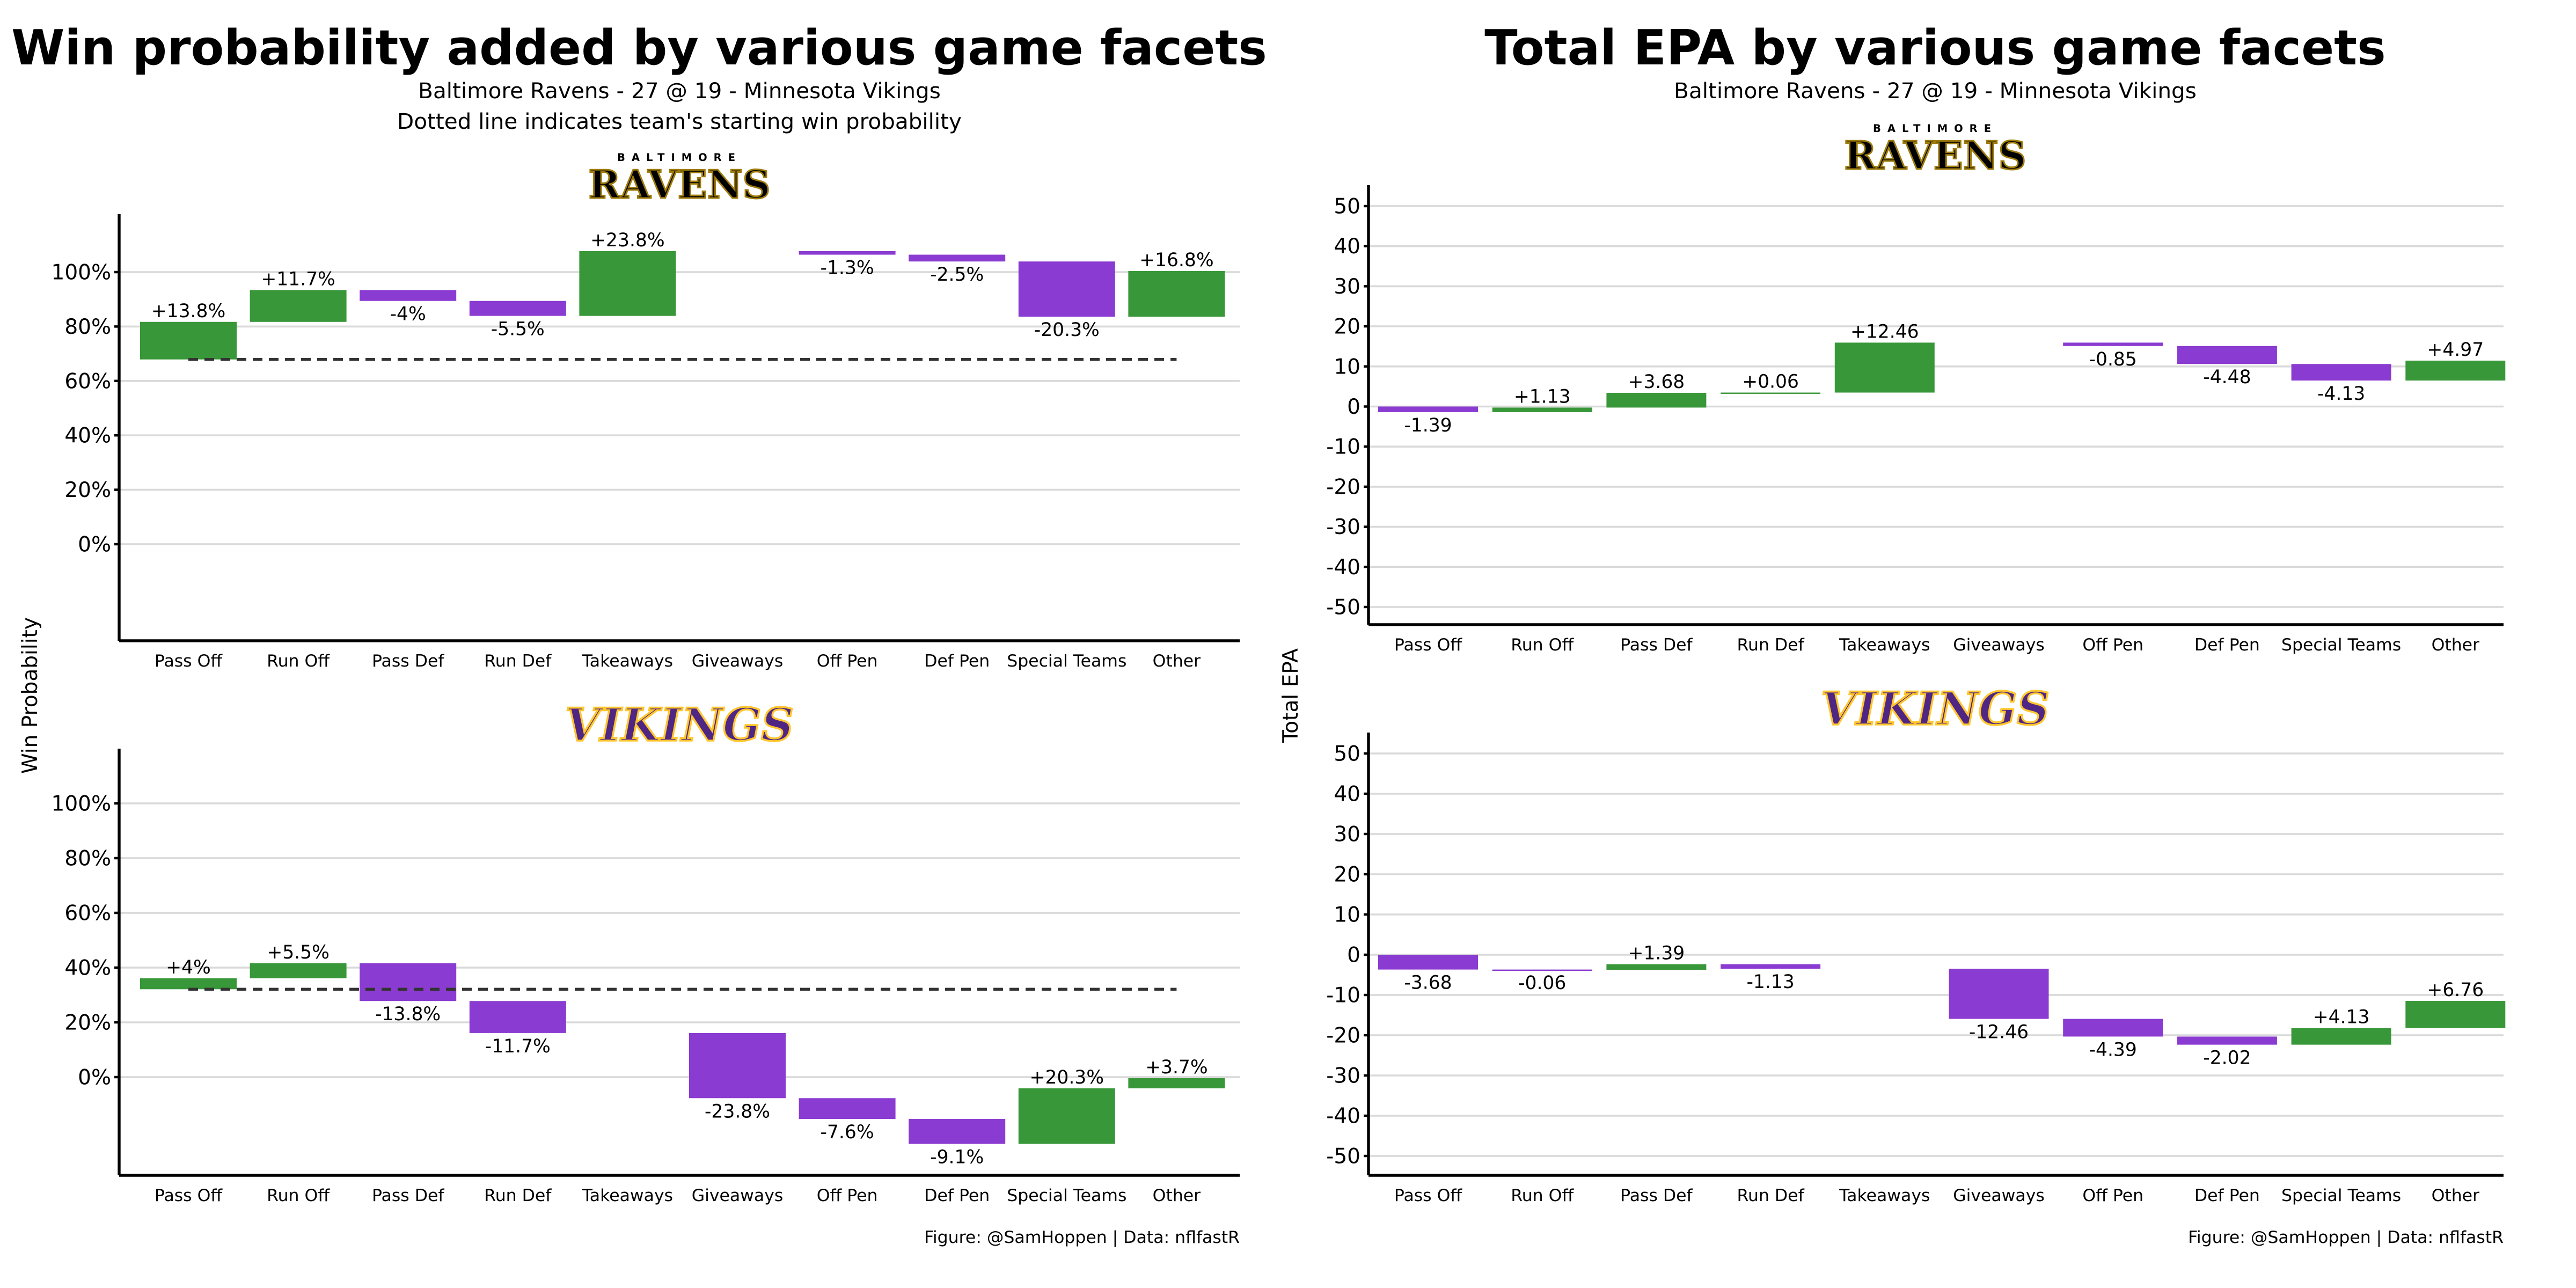 The image size is (2576, 1288). I want to click on data-label: -7.6%, so click(847, 1132).